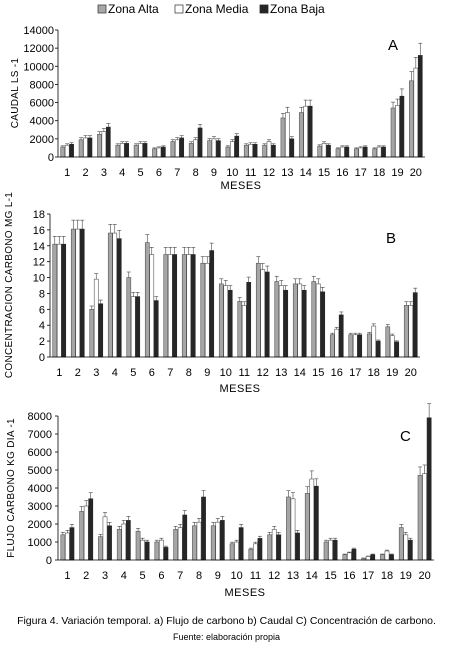 The width and height of the screenshot is (453, 649). Describe the element at coordinates (287, 173) in the screenshot. I see `panel-a-x-tick-label: 13` at that location.